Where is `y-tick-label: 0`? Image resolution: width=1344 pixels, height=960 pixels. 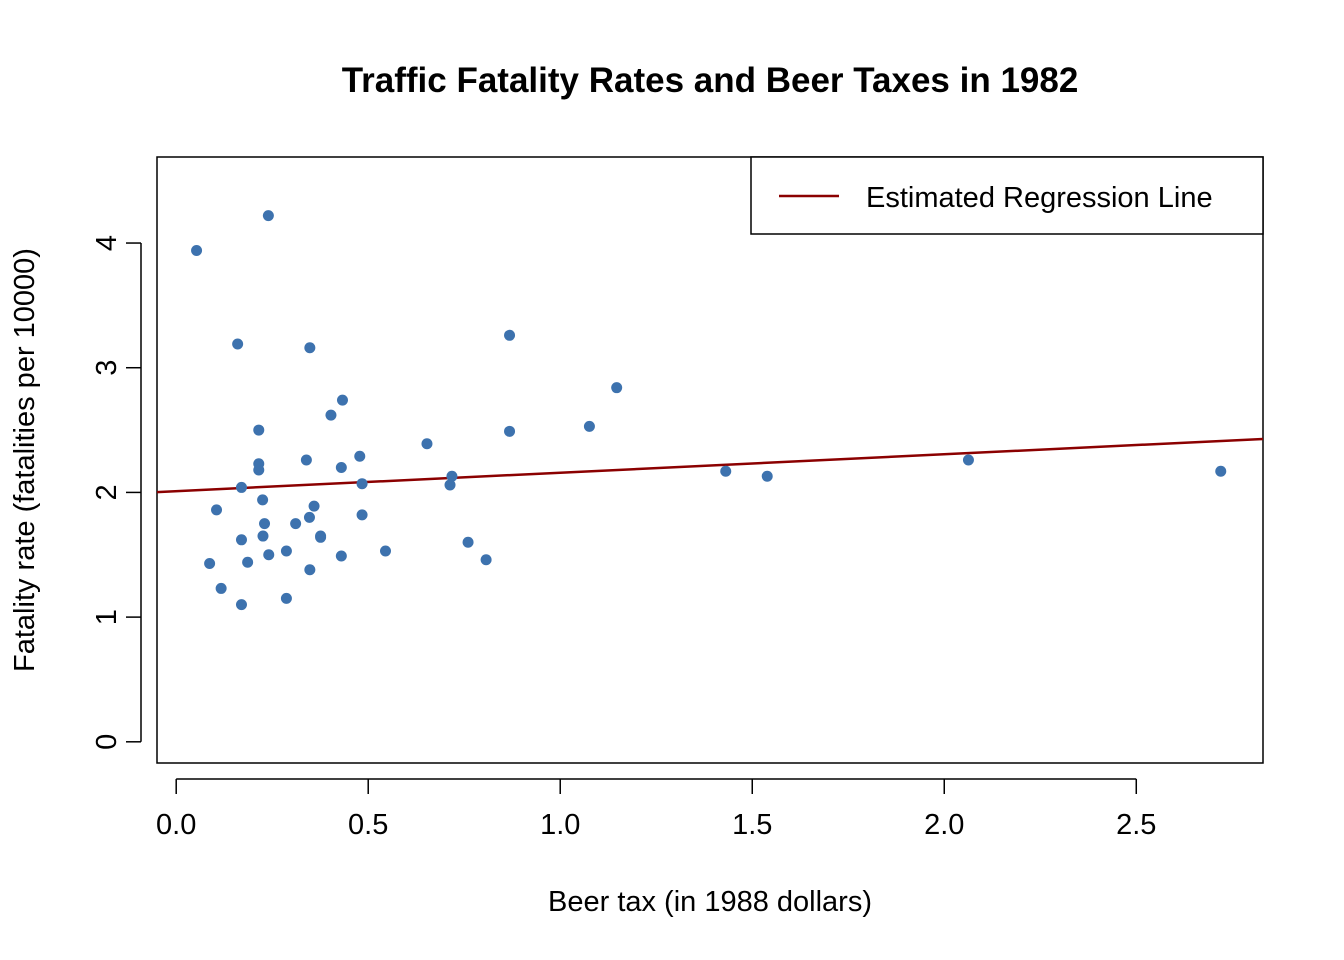
y-tick-label: 0 is located at coordinates (107, 742).